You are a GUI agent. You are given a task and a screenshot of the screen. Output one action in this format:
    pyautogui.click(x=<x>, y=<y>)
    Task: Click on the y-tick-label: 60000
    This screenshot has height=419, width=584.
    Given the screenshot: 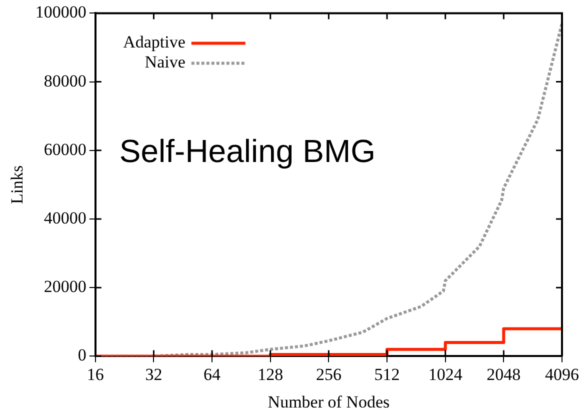 What is the action you would take?
    pyautogui.click(x=65, y=149)
    